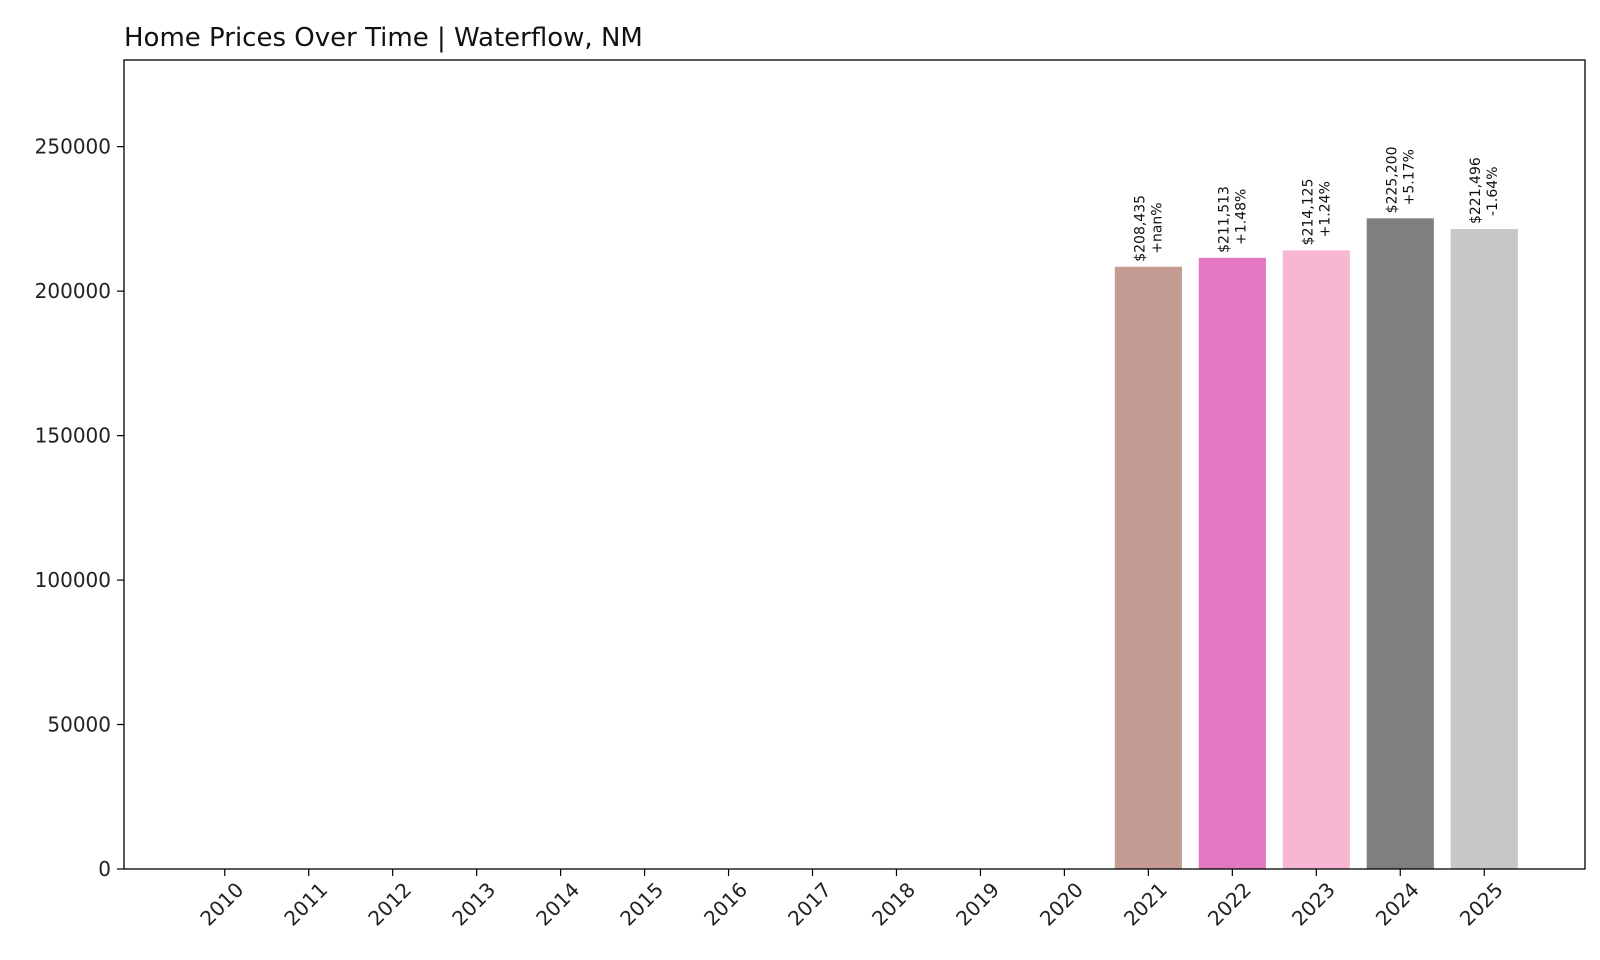  What do you see at coordinates (557, 904) in the screenshot?
I see `x-tick-label: 2014` at bounding box center [557, 904].